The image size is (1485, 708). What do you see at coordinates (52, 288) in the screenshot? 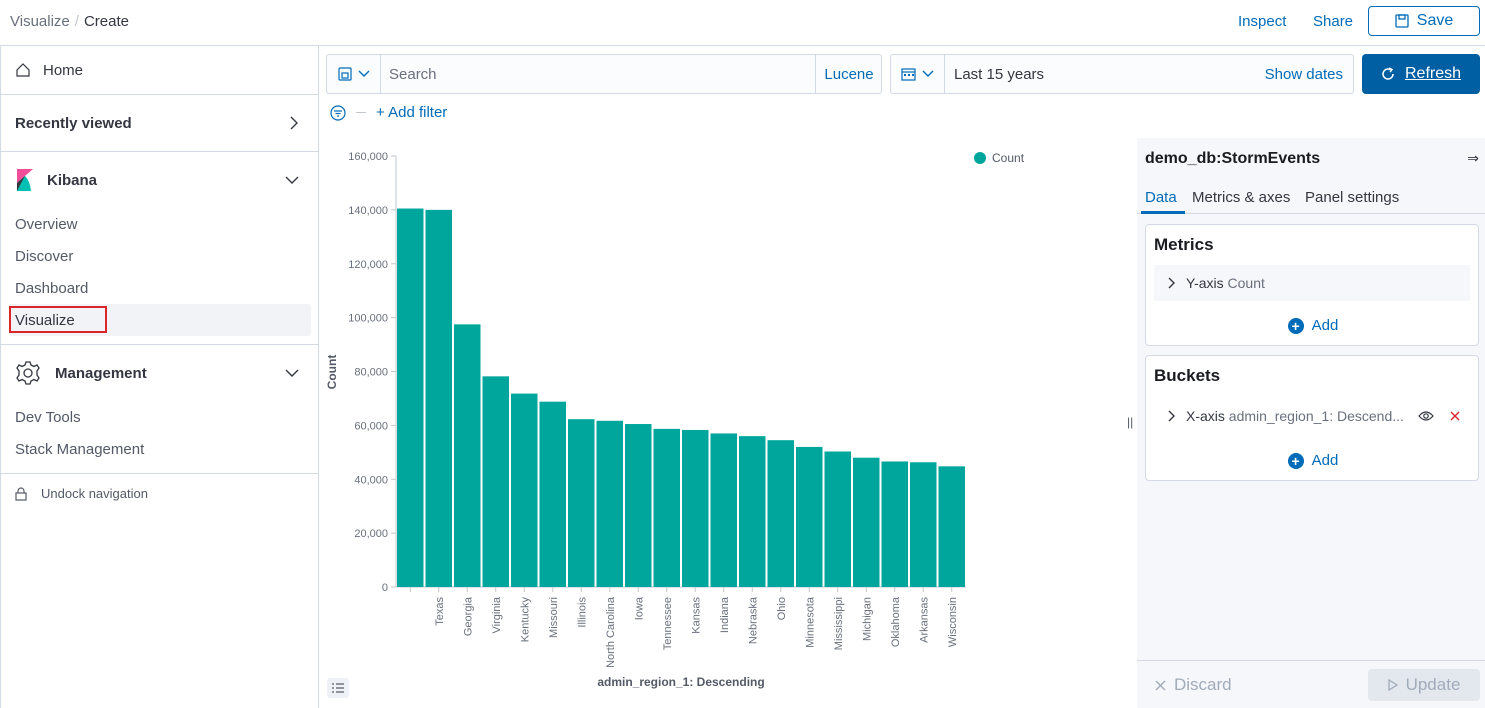
I see `nav-link-dashboard: Dashboard` at bounding box center [52, 288].